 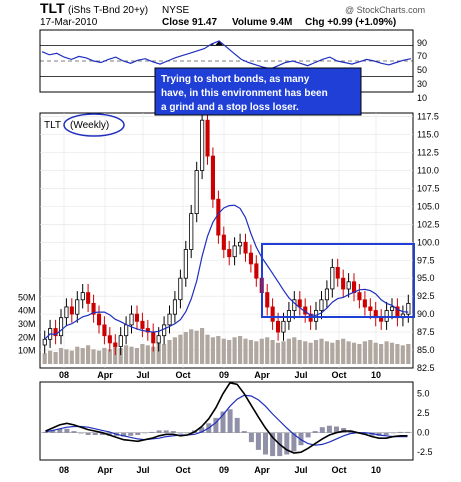 What do you see at coordinates (224, 470) in the screenshot?
I see `x-tick-label-macd: 09` at bounding box center [224, 470].